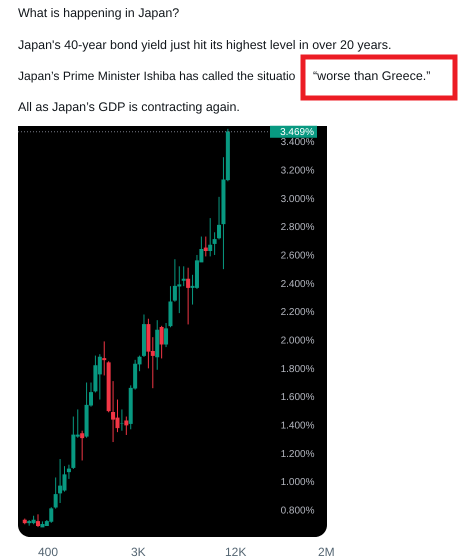 The image size is (461, 557). Describe the element at coordinates (297, 341) in the screenshot. I see `y-tick-label: 2.000%` at that location.